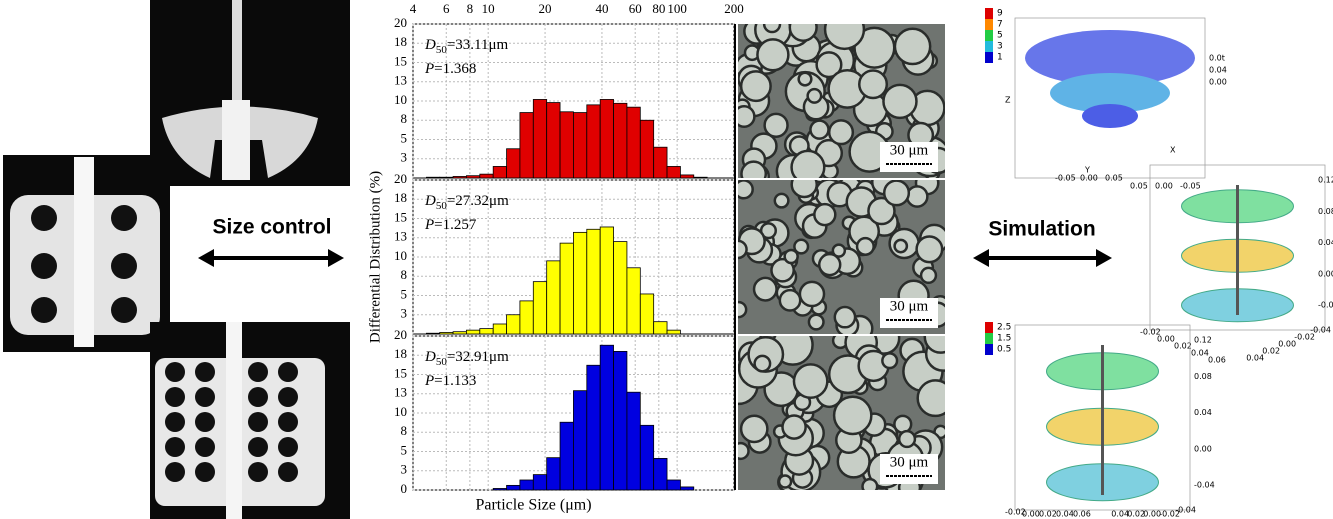  What do you see at coordinates (677, 8) in the screenshot?
I see `x-tick-label: 100` at bounding box center [677, 8].